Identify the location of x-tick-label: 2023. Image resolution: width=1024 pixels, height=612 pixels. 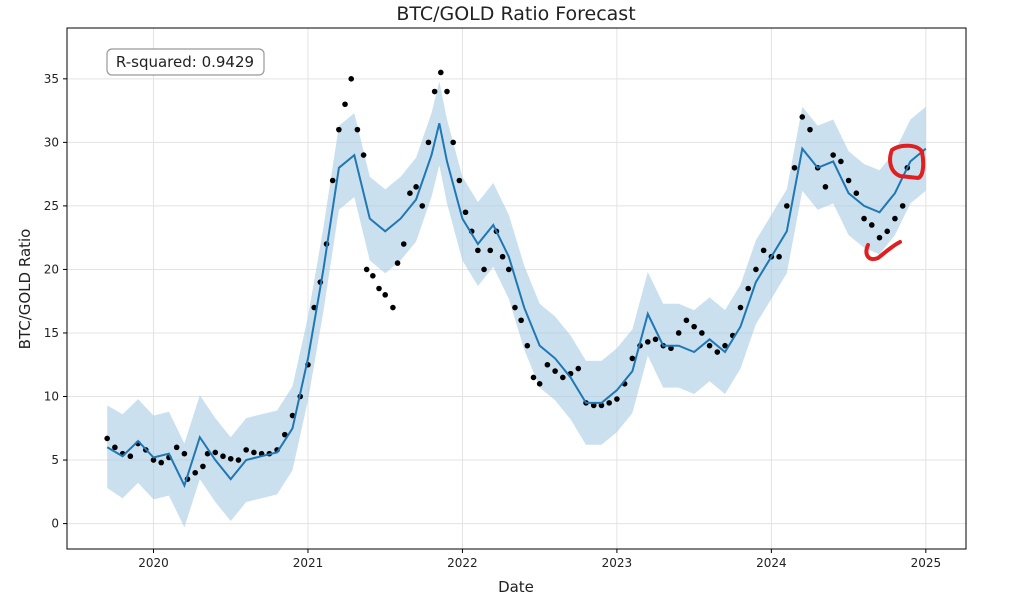
(617, 563).